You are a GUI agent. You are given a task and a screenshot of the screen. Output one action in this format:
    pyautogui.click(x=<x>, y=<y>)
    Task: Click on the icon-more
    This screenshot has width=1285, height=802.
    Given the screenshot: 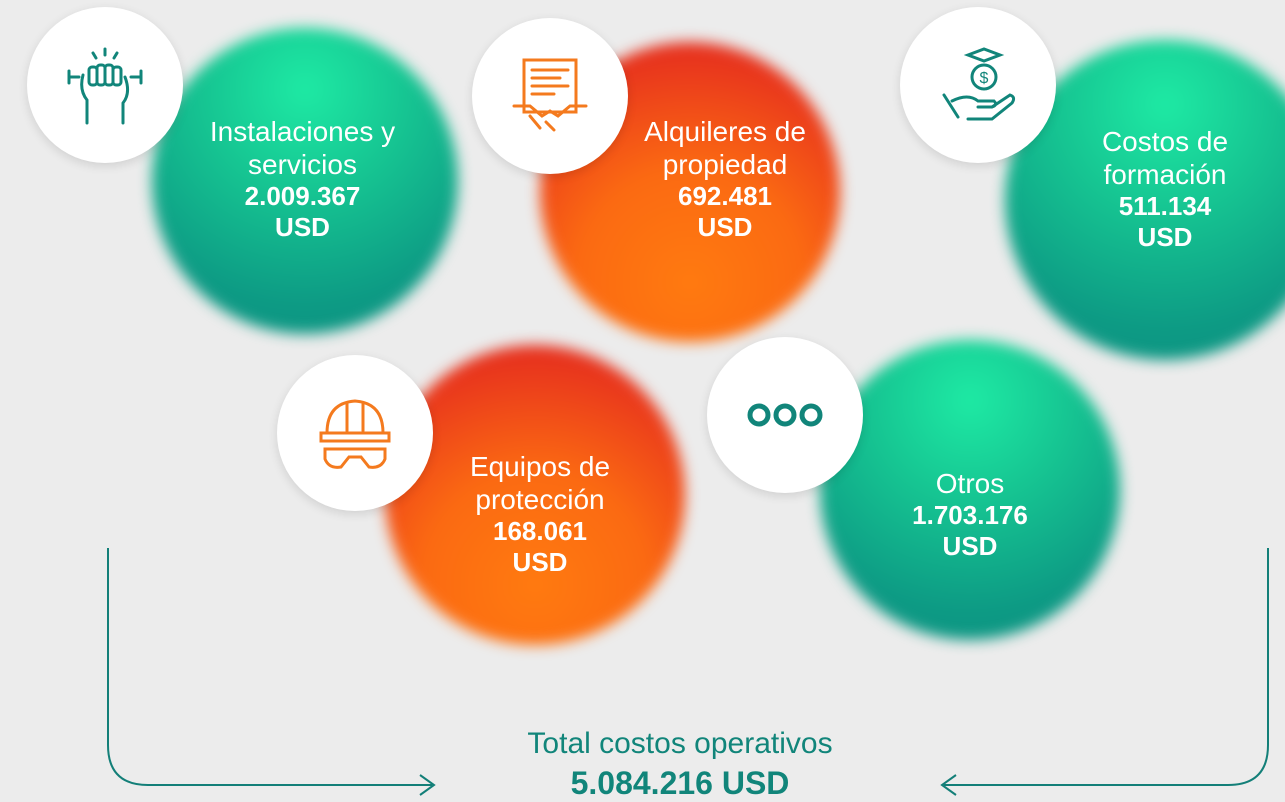 What is the action you would take?
    pyautogui.click(x=785, y=415)
    